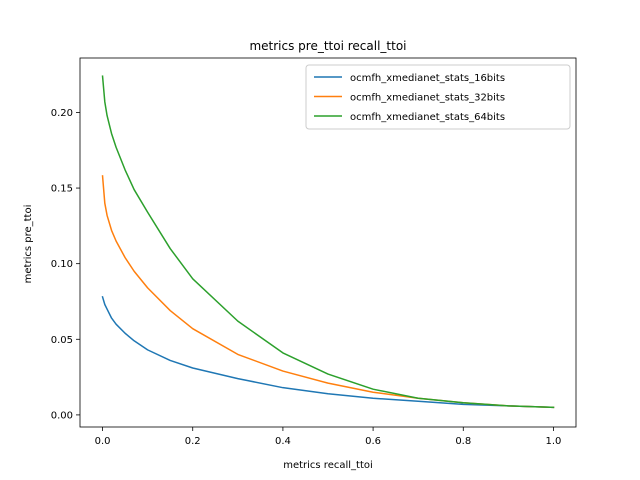  What do you see at coordinates (103, 441) in the screenshot?
I see `x-tick-label: 0.0` at bounding box center [103, 441].